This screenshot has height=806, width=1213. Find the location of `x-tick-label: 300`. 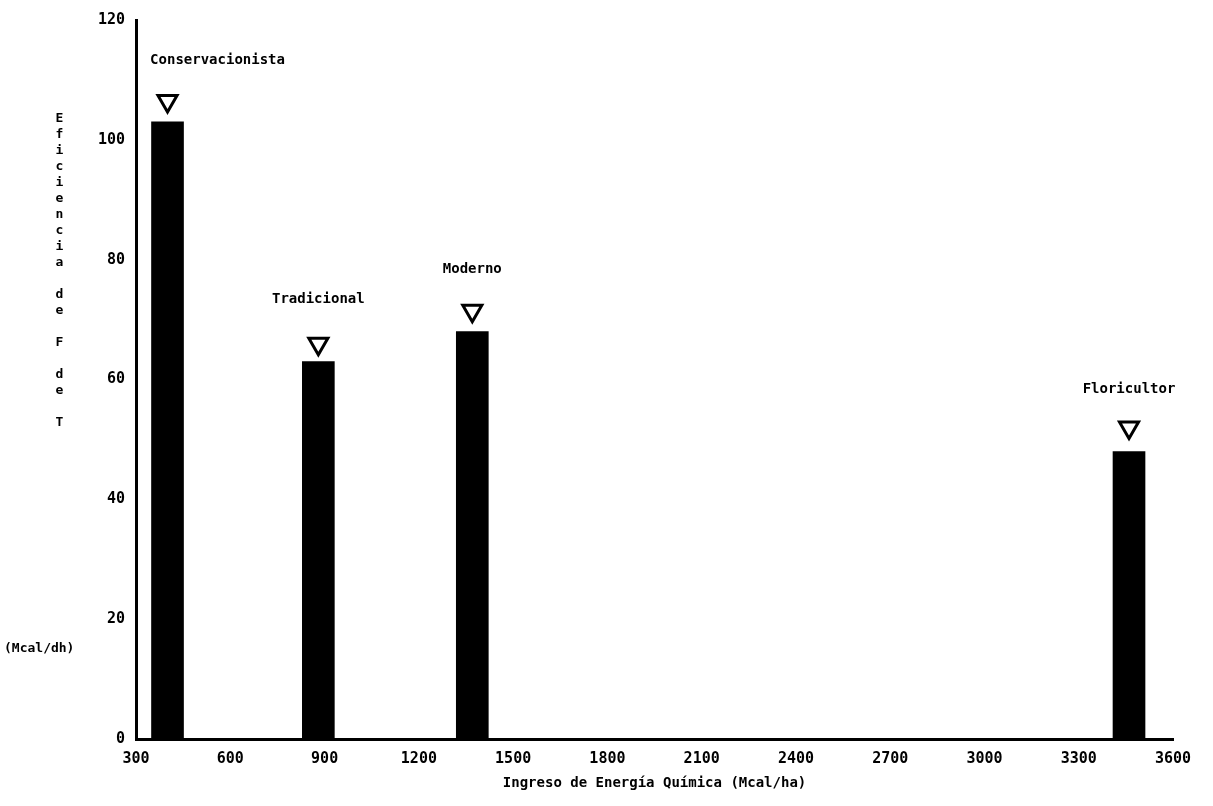

x-tick-label: 300 is located at coordinates (136, 758).